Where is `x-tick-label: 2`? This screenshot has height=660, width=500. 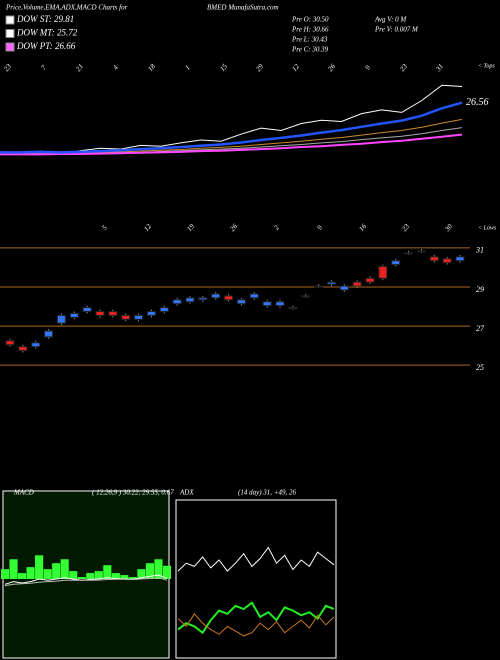
x-tick-label: 2 is located at coordinates (277, 227).